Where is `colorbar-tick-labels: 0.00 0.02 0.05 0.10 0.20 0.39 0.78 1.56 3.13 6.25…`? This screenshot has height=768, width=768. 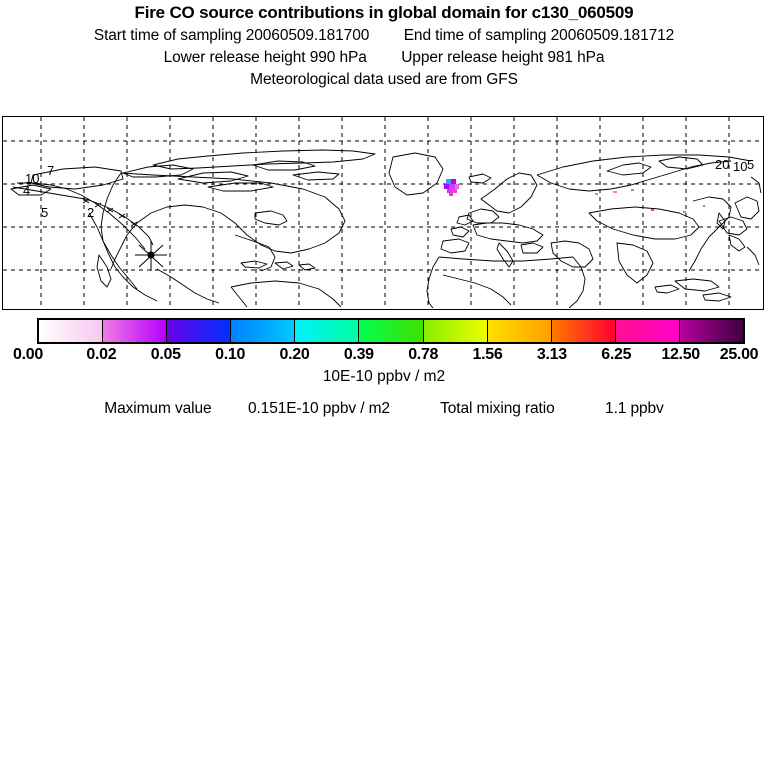
colorbar-tick-labels: 0.00 0.02 0.05 0.10 0.20 0.39 0.78 1.56 3.13 6.25… is located at coordinates (384, 356).